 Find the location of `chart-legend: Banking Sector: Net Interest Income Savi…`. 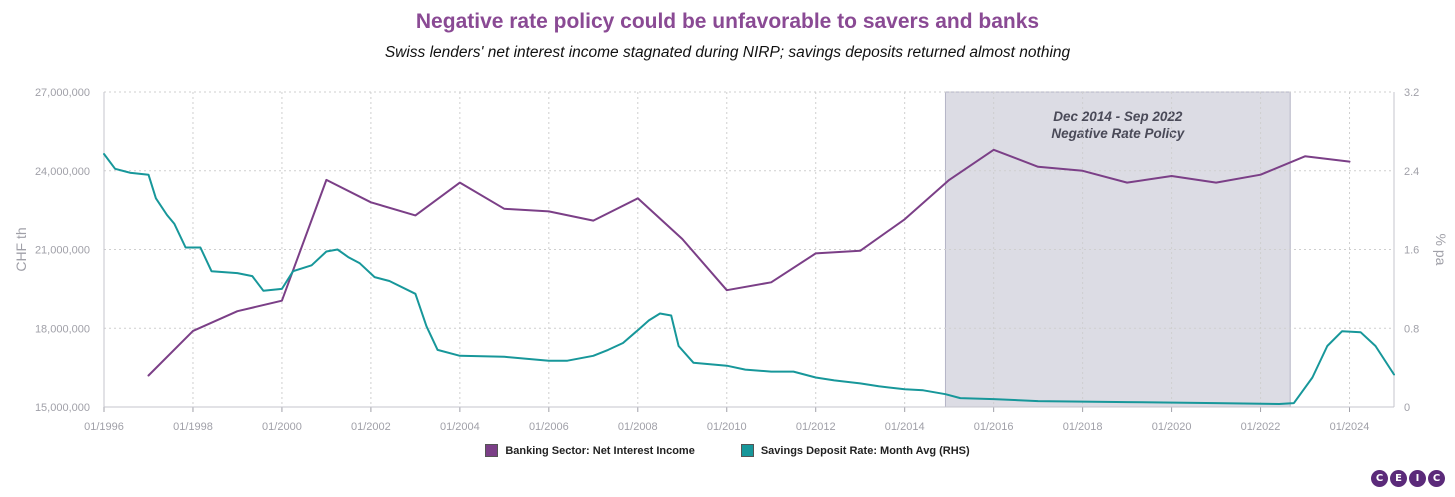

chart-legend: Banking Sector: Net Interest Income Savi… is located at coordinates (727, 450).